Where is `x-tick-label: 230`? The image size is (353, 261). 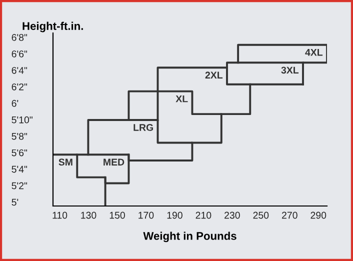
x-tick-label: 230 is located at coordinates (232, 215).